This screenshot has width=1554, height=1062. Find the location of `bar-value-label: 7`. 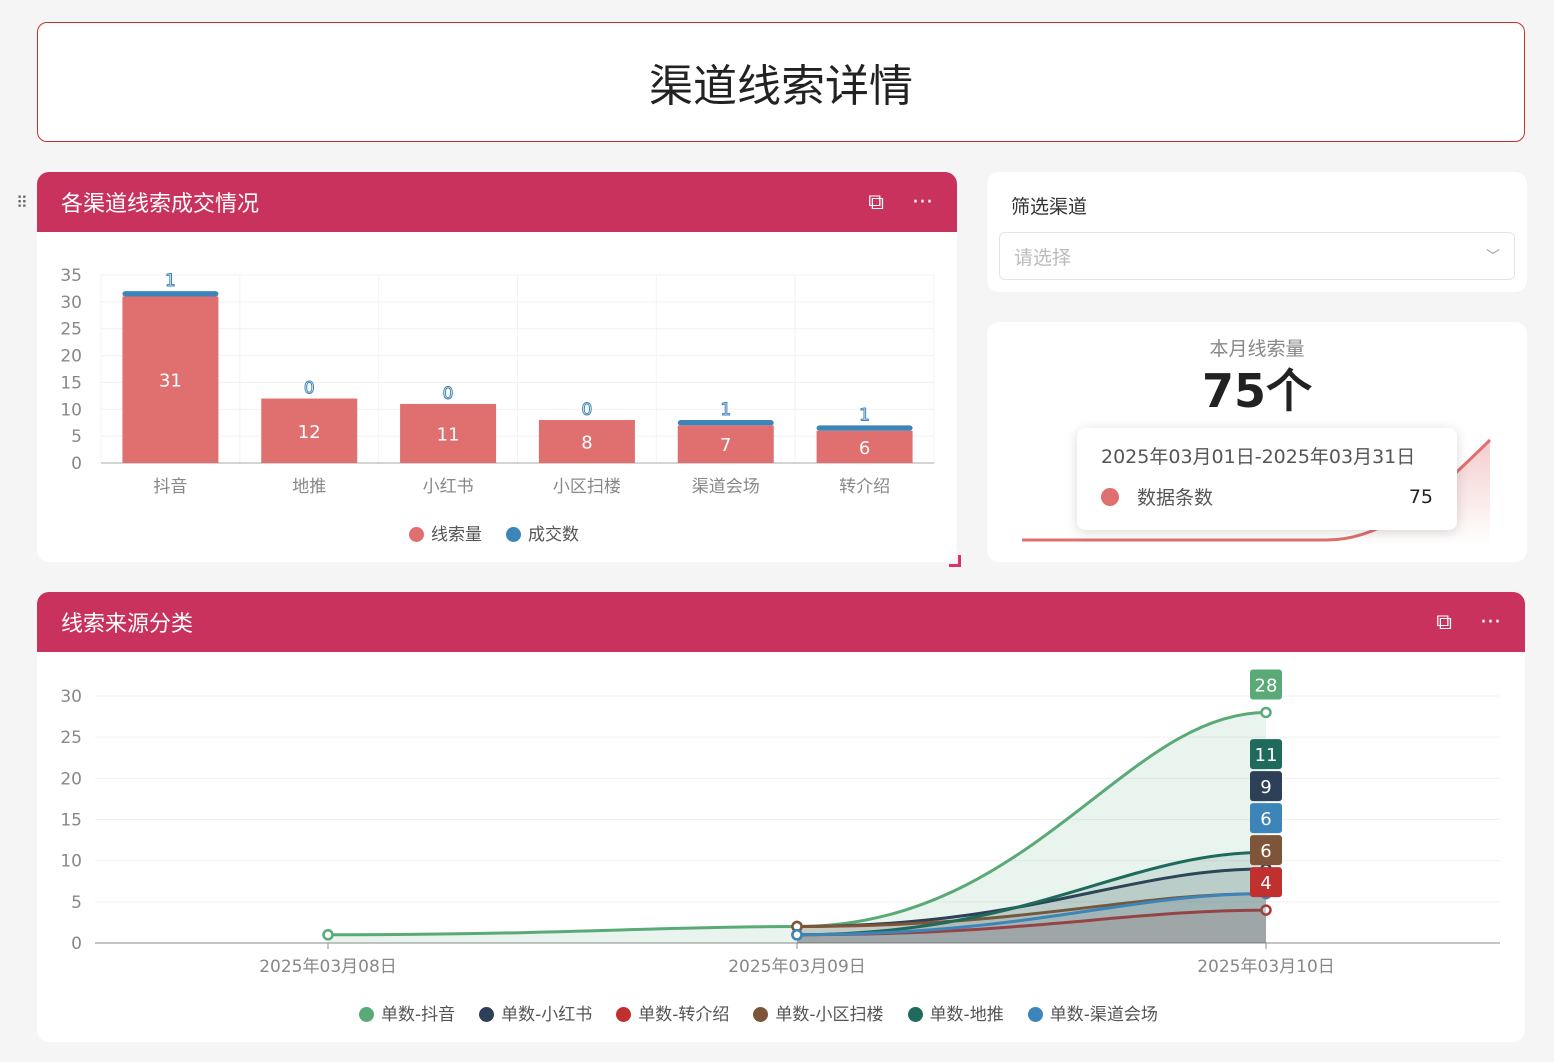

bar-value-label: 7 is located at coordinates (725, 445).